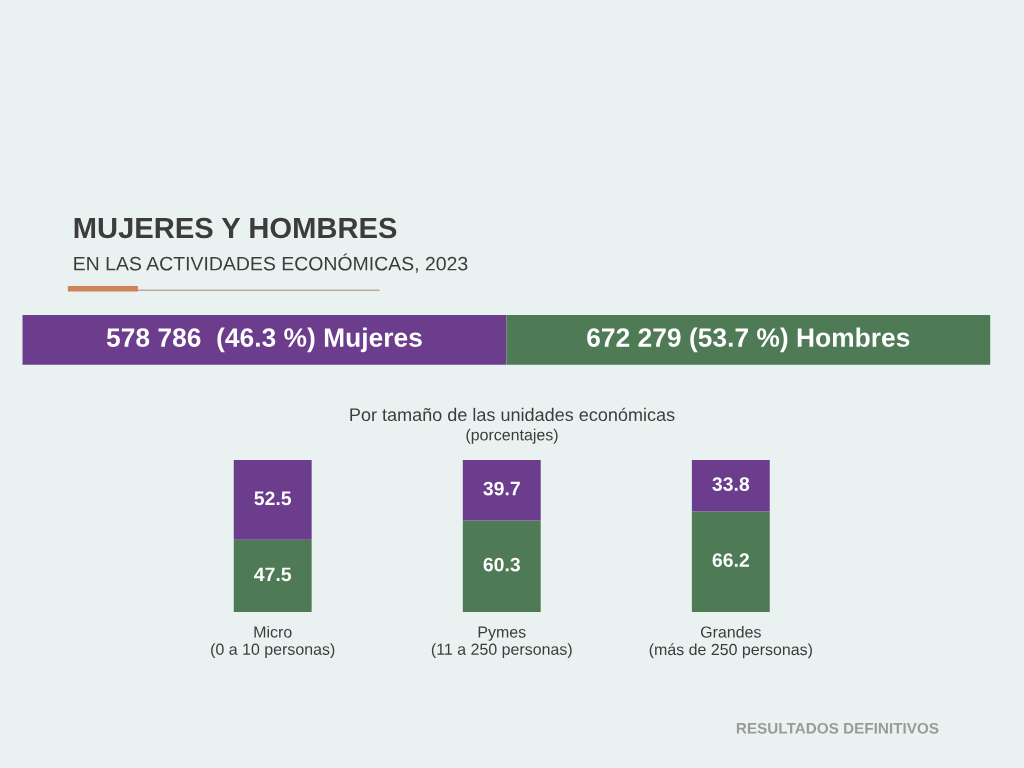 Image resolution: width=1024 pixels, height=768 pixels. What do you see at coordinates (837, 728) in the screenshot?
I see `text: RESULTADOS DEFINITIVOS` at bounding box center [837, 728].